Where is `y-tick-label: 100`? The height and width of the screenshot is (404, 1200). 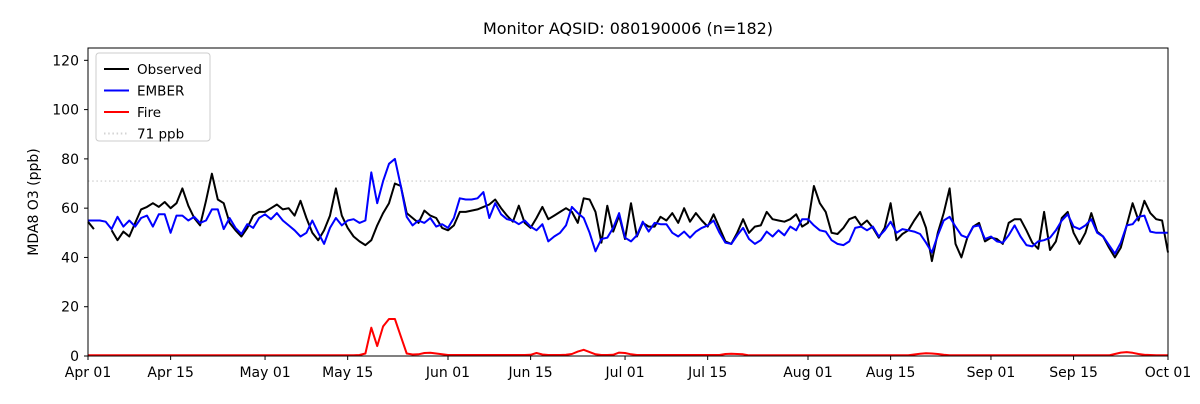
y-tick-label: 100 is located at coordinates (65, 111).